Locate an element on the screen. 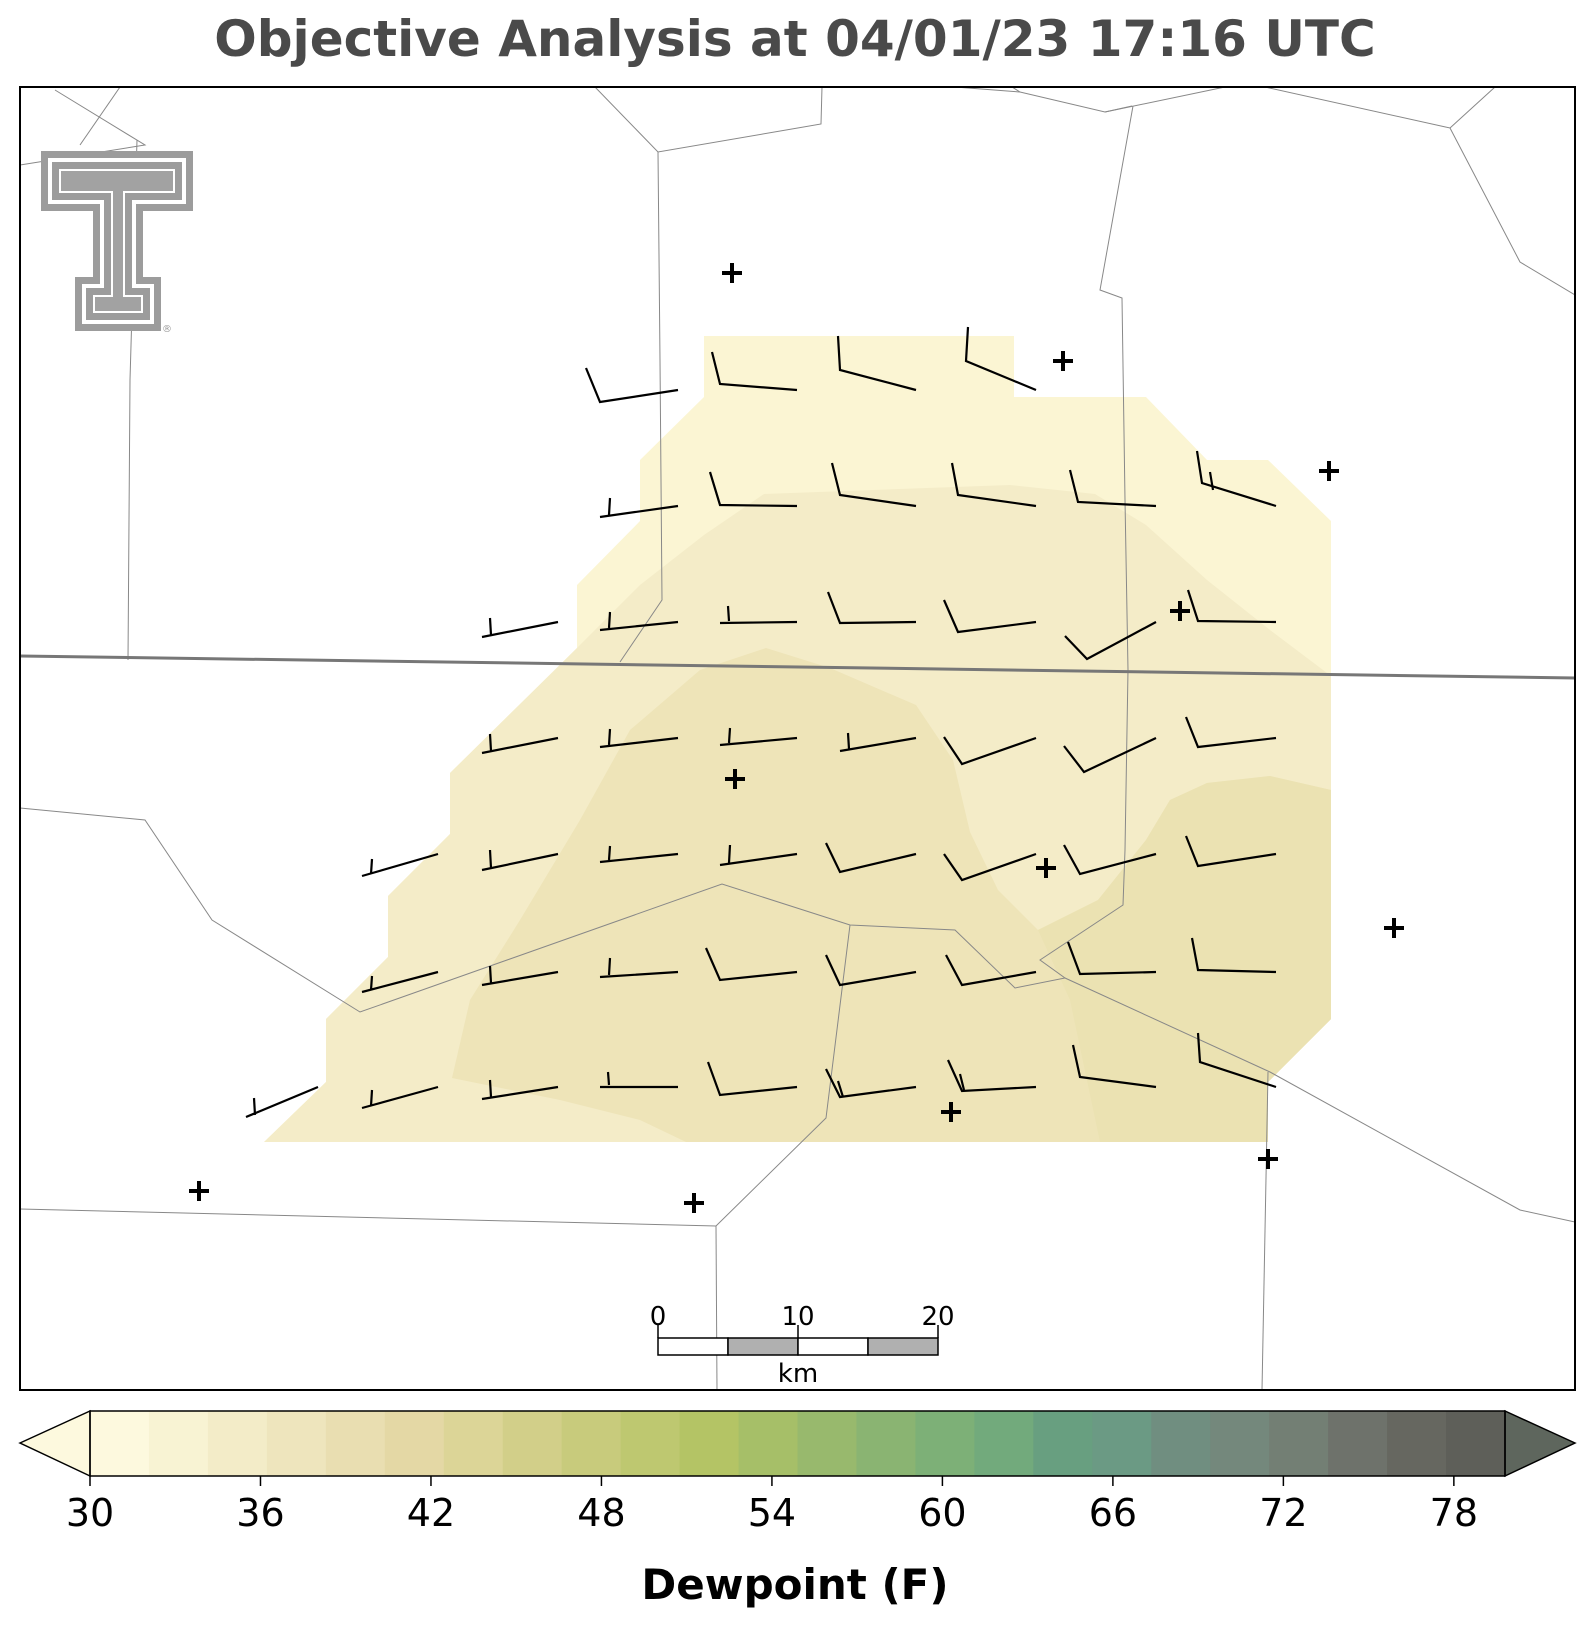 Image resolution: width=1590 pixels, height=1626 pixels. colorbar-tick-label: 54 is located at coordinates (772, 1513).